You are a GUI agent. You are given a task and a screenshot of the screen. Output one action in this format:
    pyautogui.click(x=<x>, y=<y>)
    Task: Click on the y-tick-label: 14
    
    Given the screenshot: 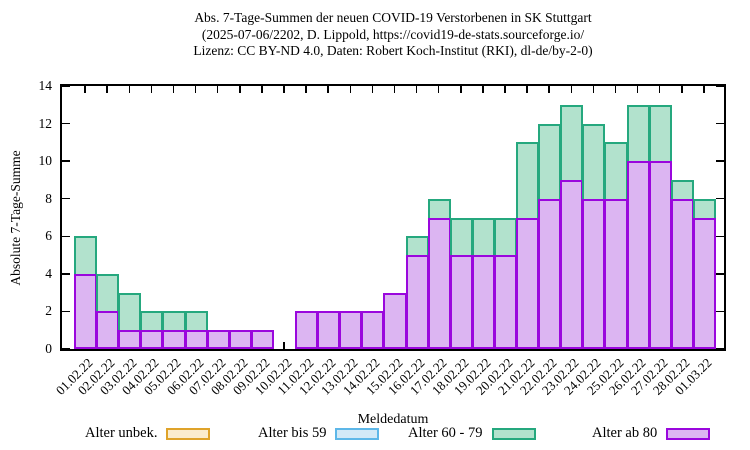 What is the action you would take?
    pyautogui.click(x=45, y=85)
    